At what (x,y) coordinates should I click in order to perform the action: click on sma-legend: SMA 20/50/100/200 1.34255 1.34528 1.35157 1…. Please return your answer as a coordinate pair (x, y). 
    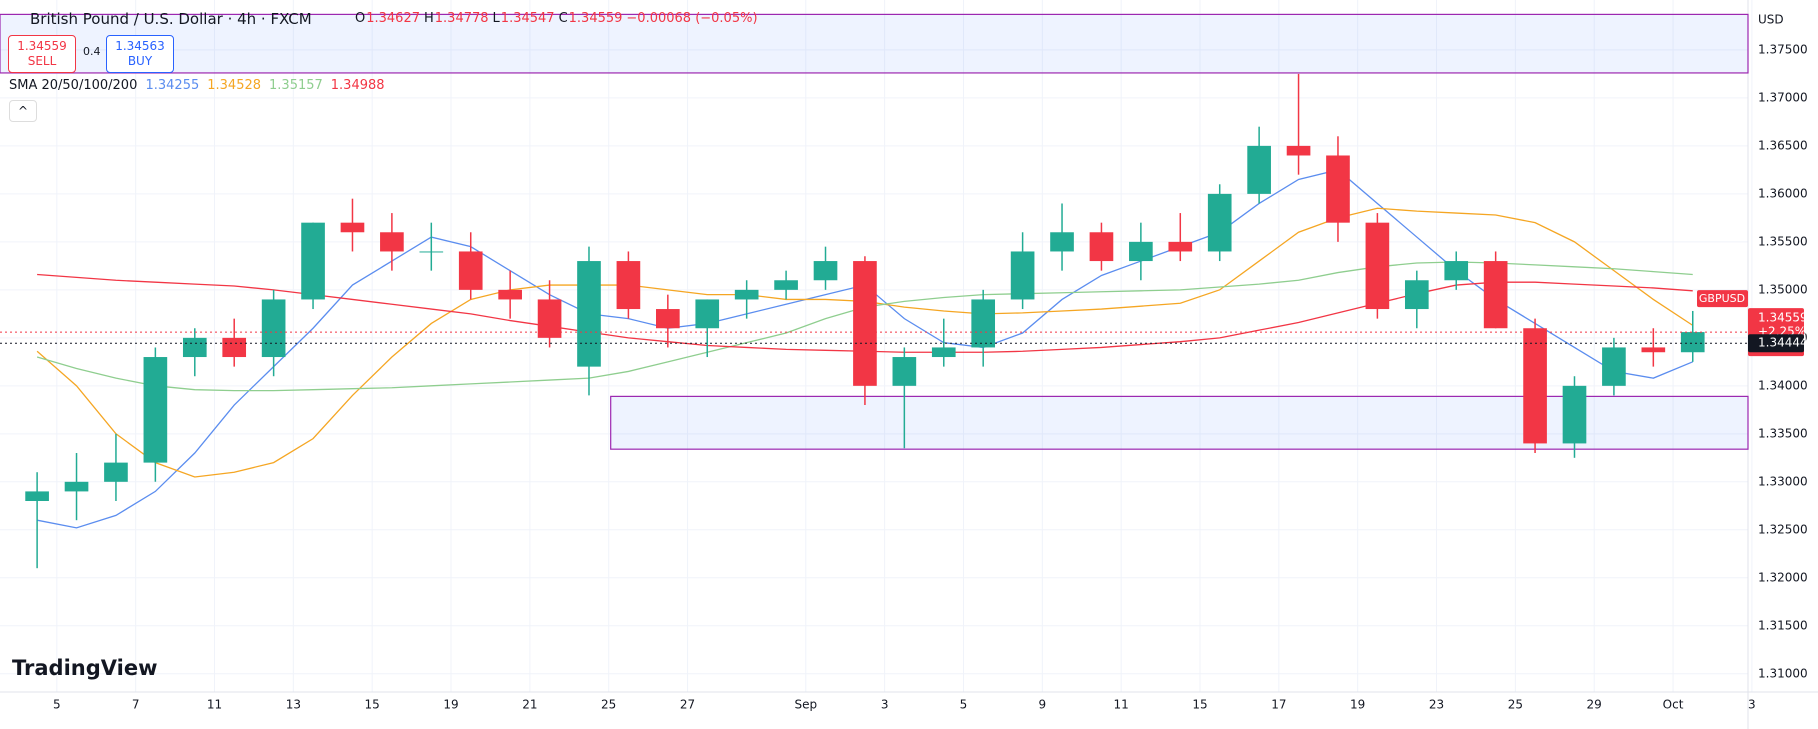
    Looking at the image, I should click on (199, 85).